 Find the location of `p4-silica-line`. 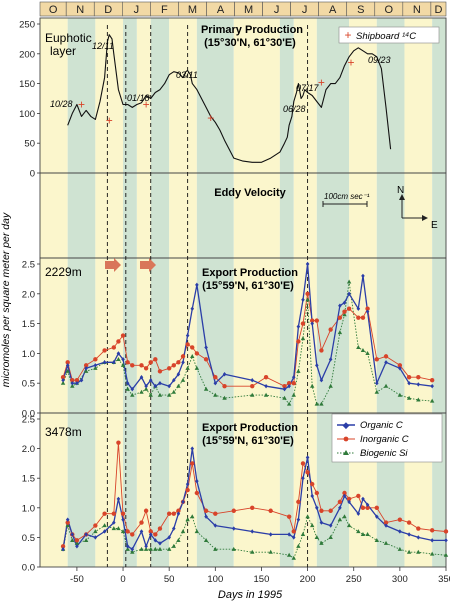

p4-silica-line is located at coordinates (254, 537).